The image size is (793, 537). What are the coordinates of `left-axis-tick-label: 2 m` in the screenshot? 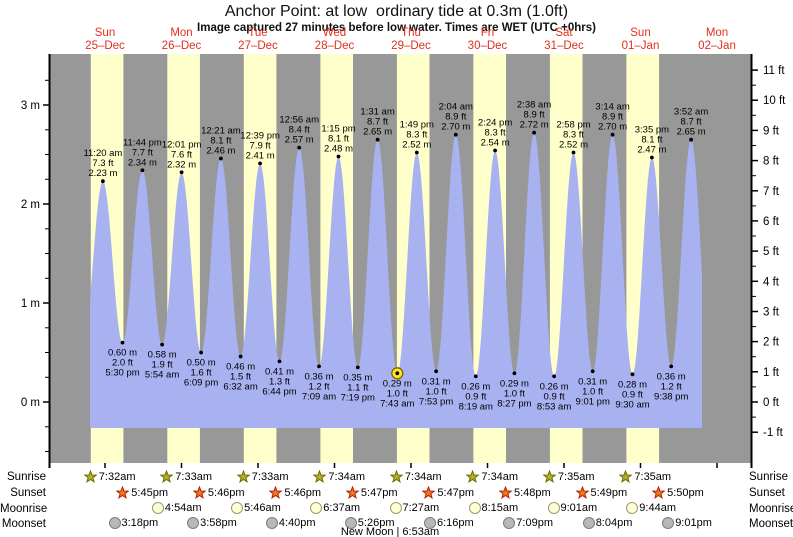 It's located at (30, 205).